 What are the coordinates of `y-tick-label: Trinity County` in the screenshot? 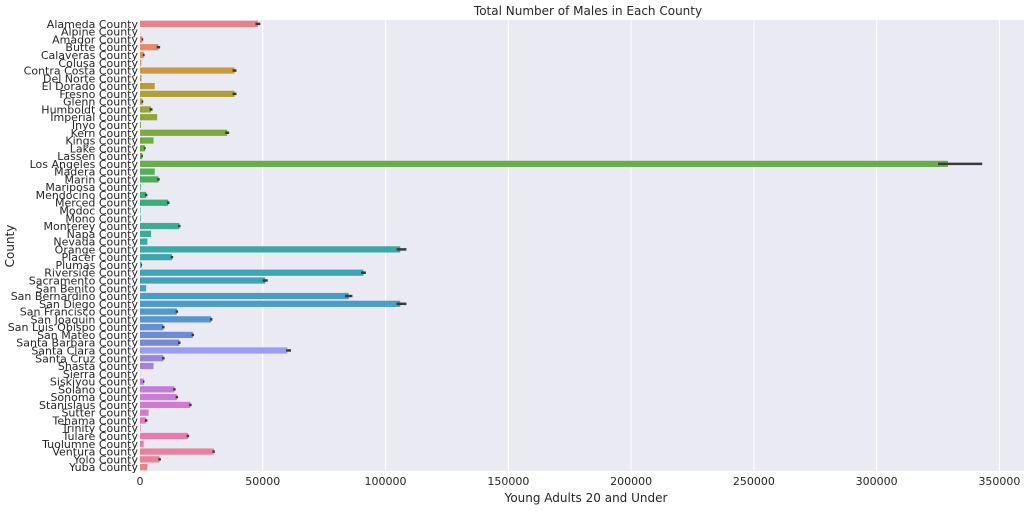 It's located at (100, 428).